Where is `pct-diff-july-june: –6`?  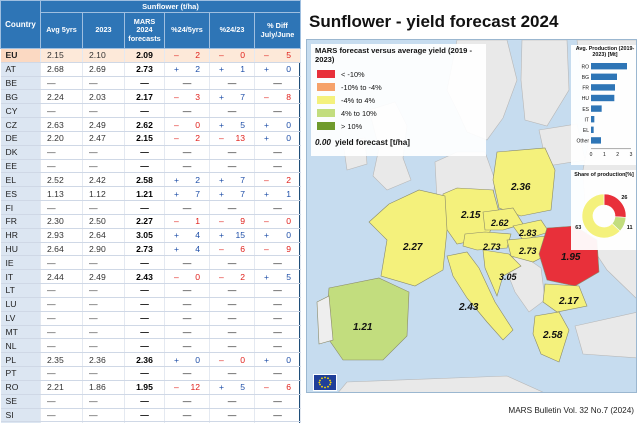
pct-diff-july-june: –6 is located at coordinates (278, 387).